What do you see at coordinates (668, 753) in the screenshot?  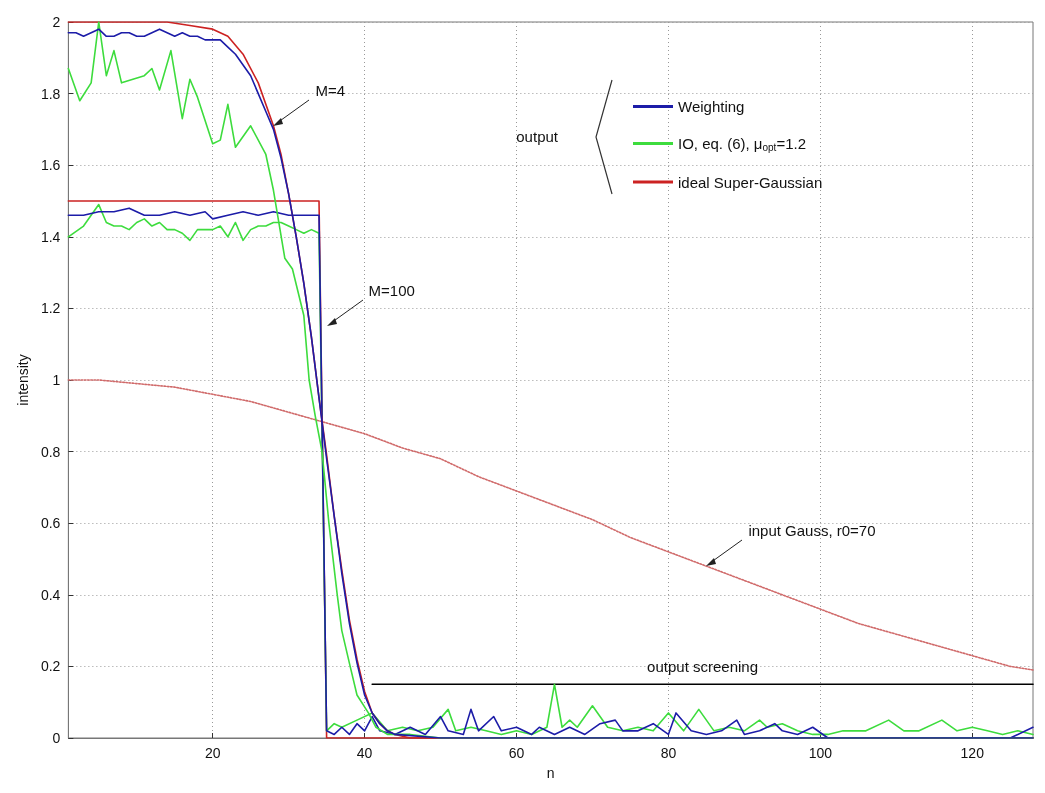 I see `x-tick-label: 80` at bounding box center [668, 753].